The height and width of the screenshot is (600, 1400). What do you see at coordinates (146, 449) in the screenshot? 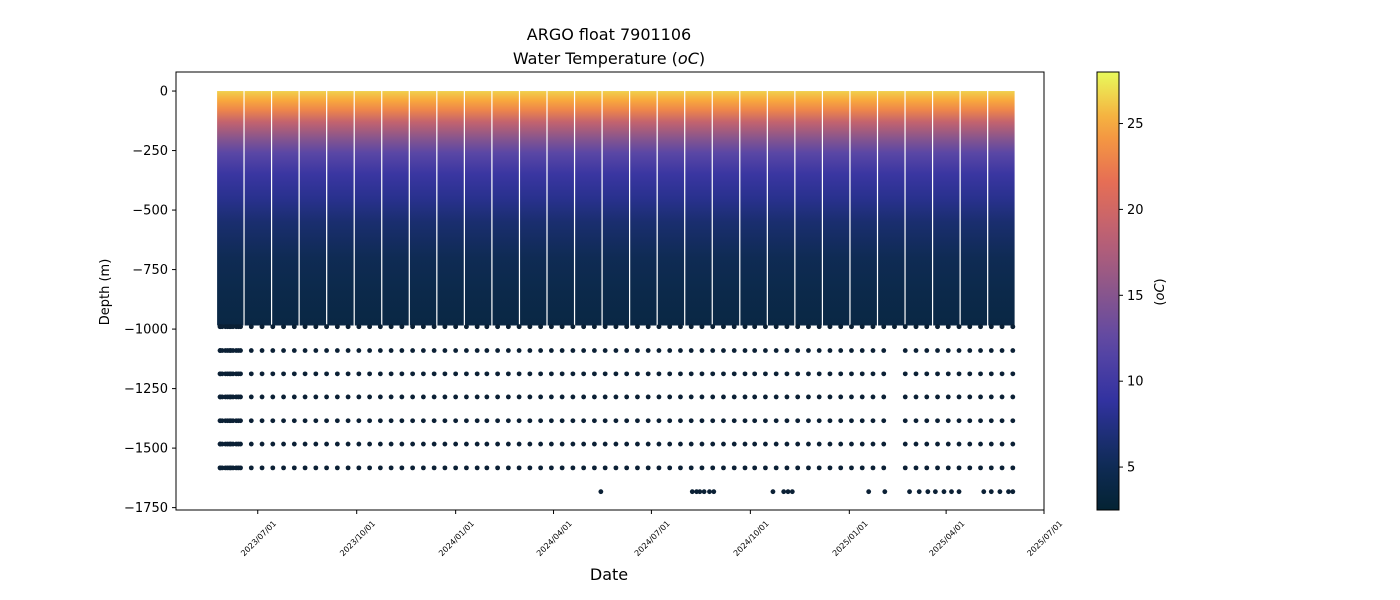
I see `y-tick-label: −1500` at bounding box center [146, 449].